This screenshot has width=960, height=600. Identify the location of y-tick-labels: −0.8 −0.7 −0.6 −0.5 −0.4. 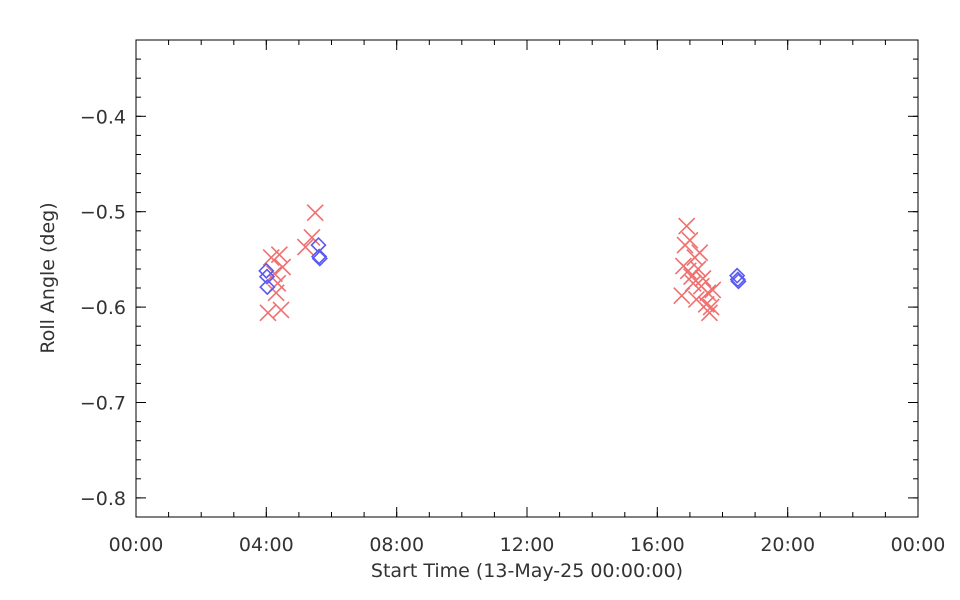
(103, 308).